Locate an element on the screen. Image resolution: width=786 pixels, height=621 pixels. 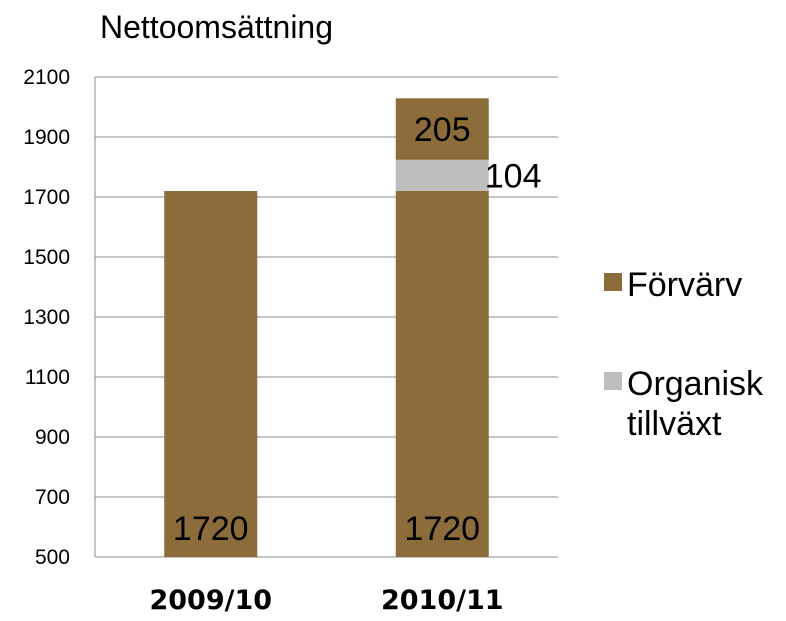
y-tick-label: 2100 is located at coordinates (46, 77).